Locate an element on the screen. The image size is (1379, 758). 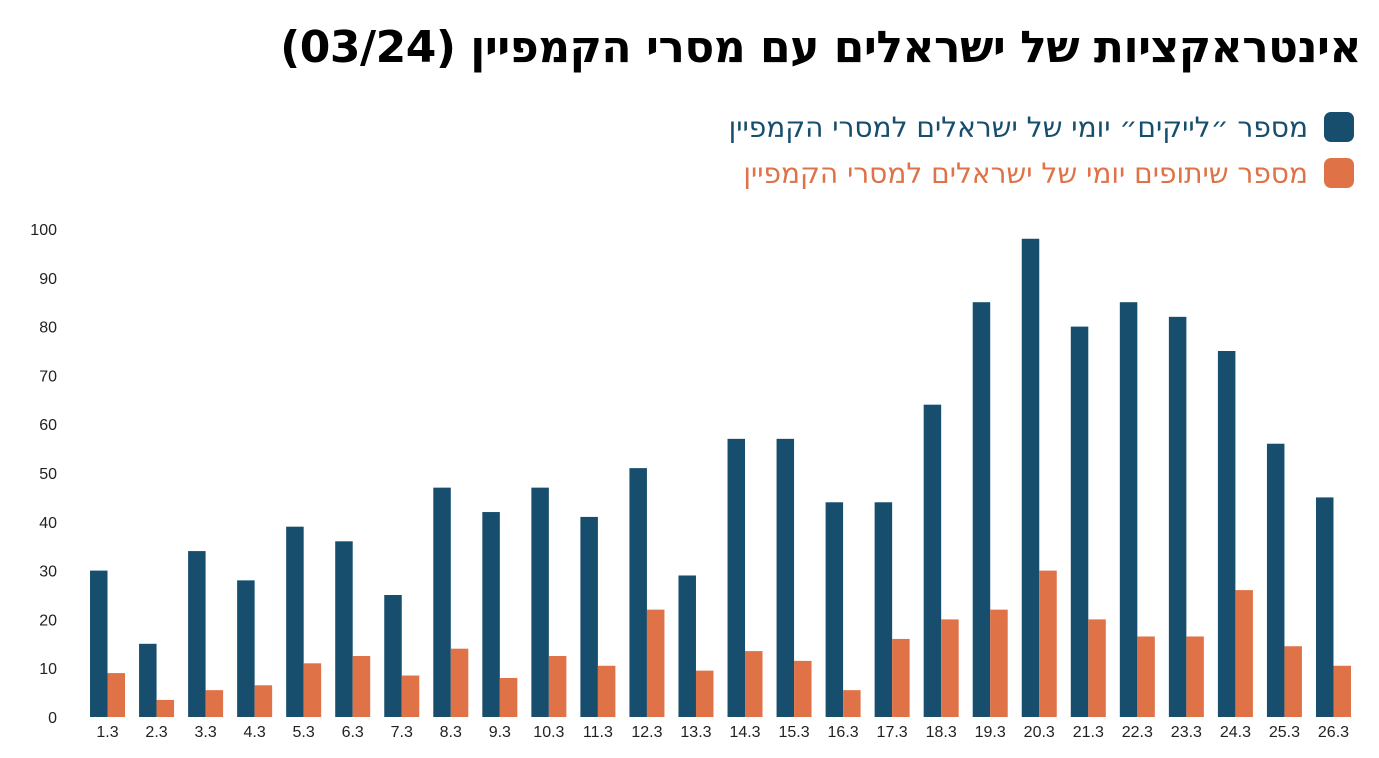
x-tick-label: 3.3 is located at coordinates (205, 732).